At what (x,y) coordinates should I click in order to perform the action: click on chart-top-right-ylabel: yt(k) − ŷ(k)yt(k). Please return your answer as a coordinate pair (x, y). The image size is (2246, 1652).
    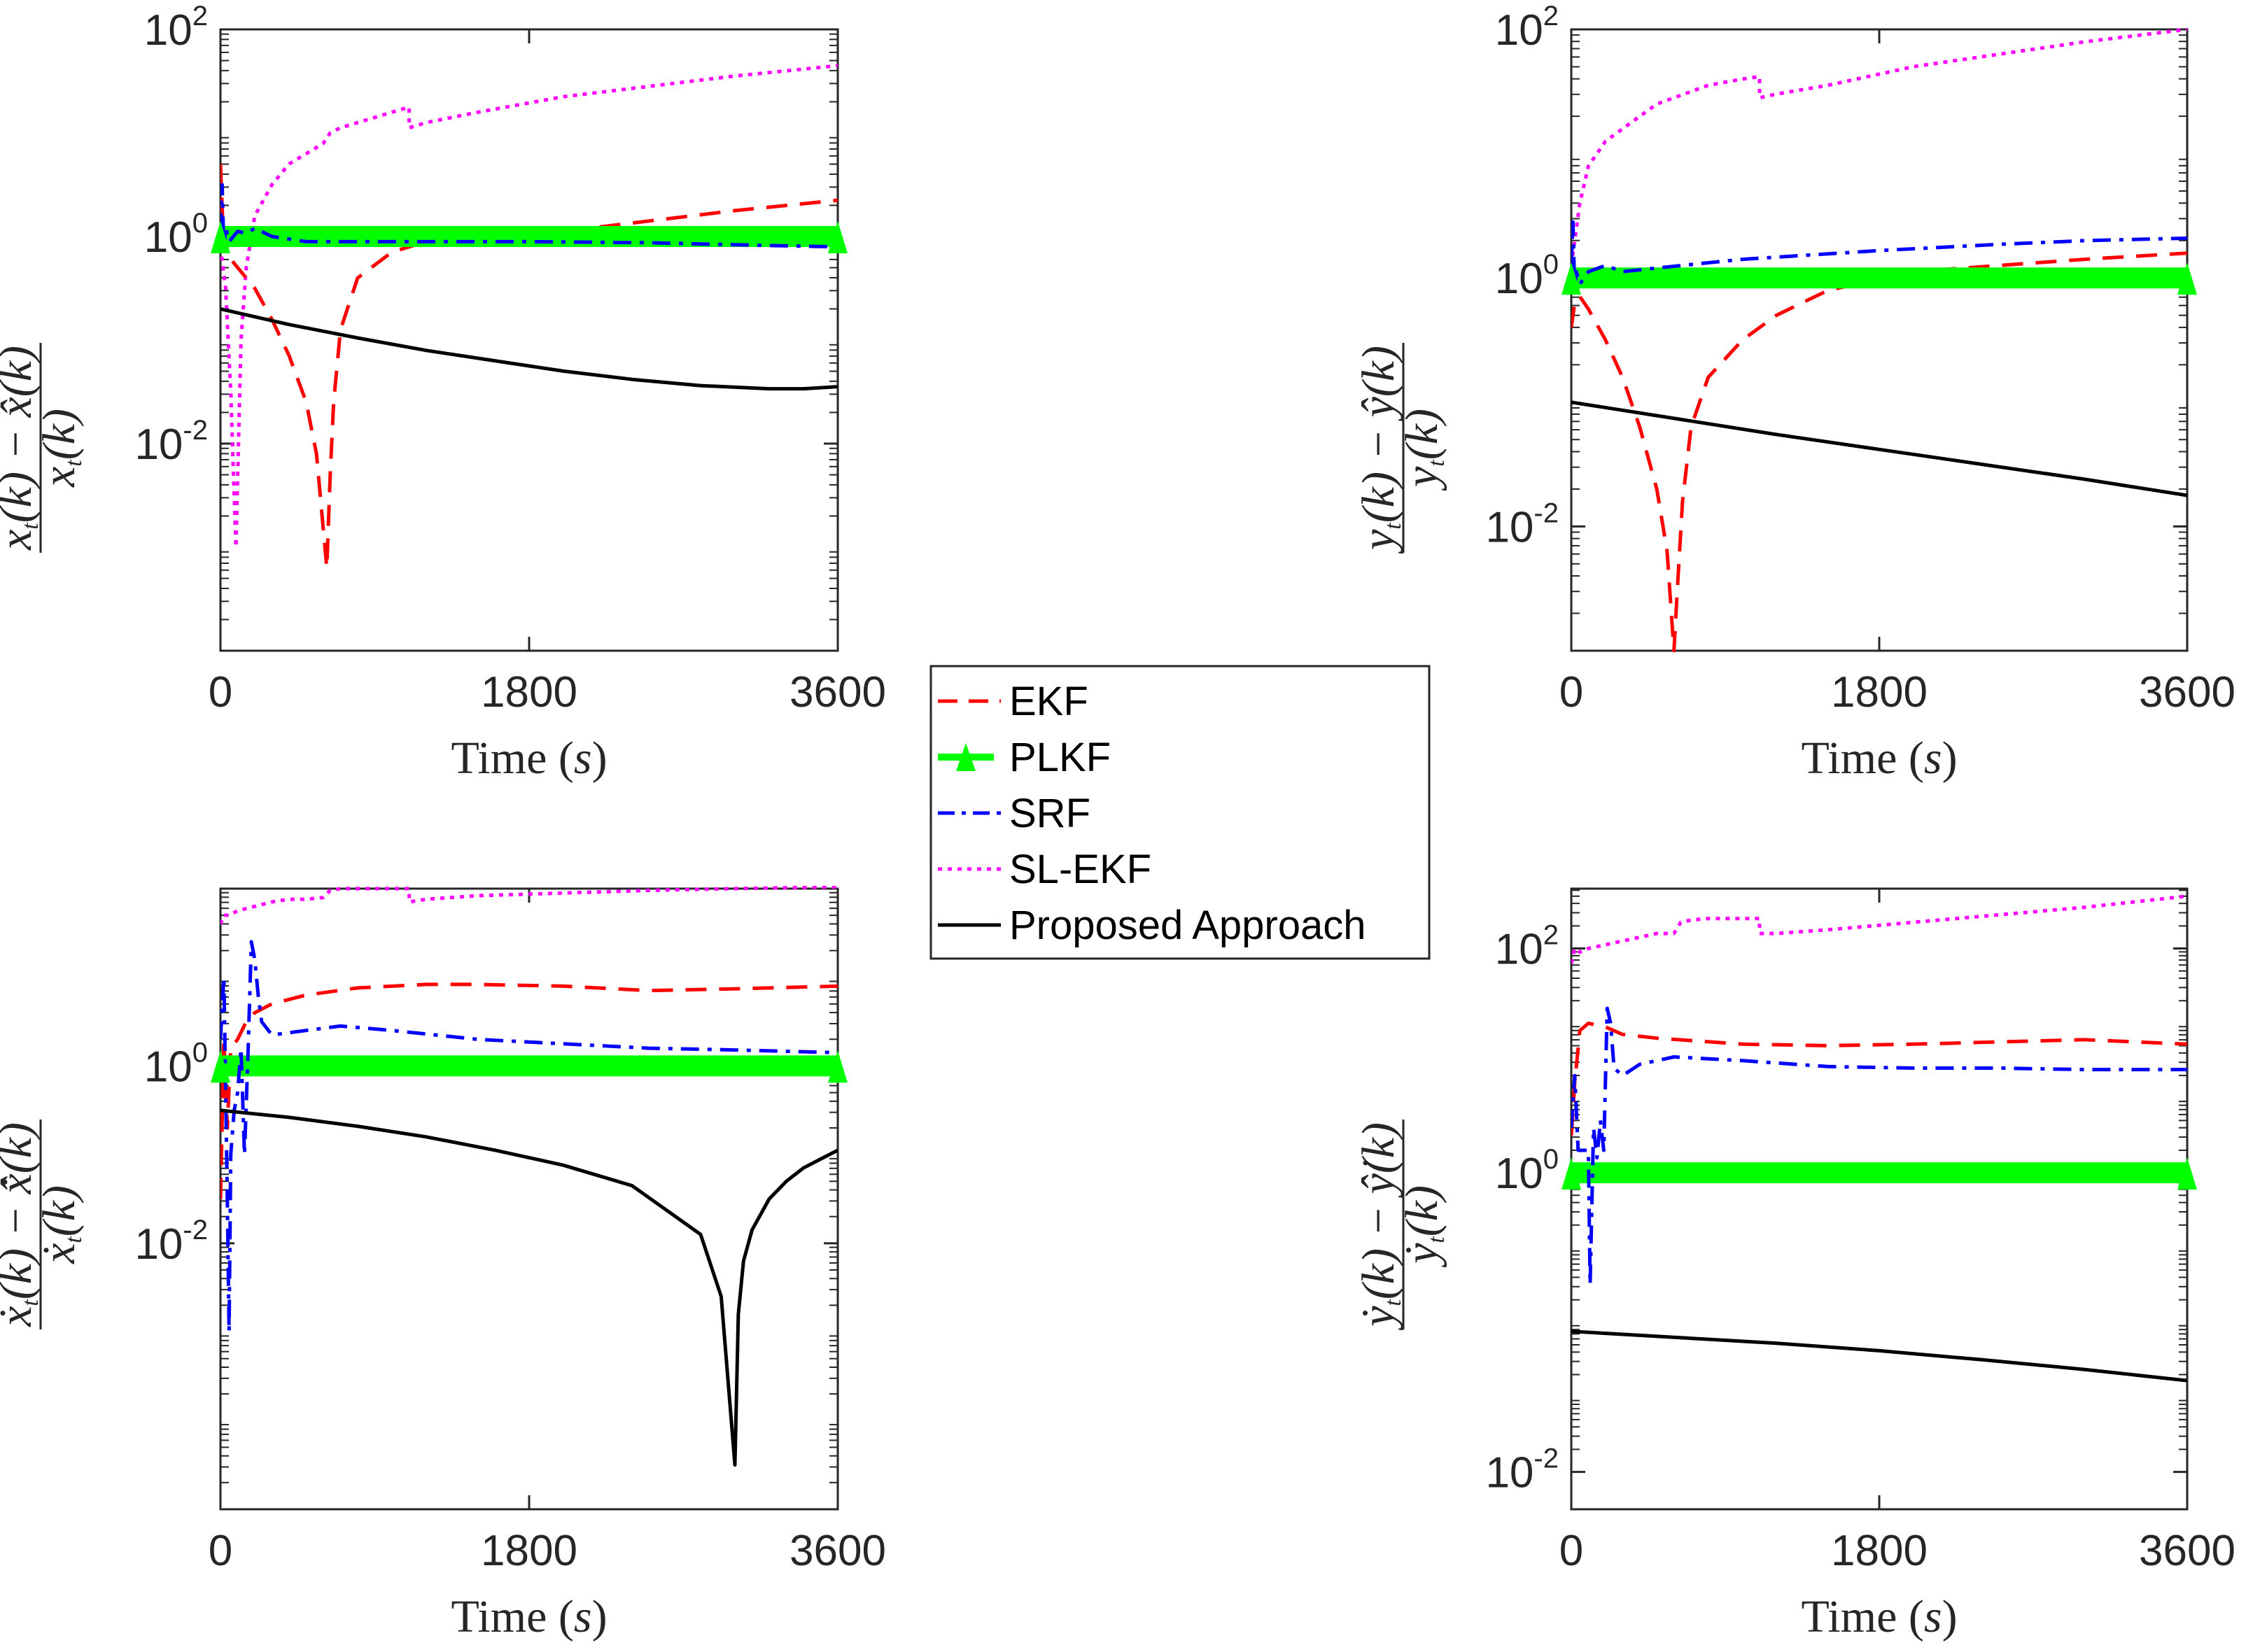
    Looking at the image, I should click on (1401, 448).